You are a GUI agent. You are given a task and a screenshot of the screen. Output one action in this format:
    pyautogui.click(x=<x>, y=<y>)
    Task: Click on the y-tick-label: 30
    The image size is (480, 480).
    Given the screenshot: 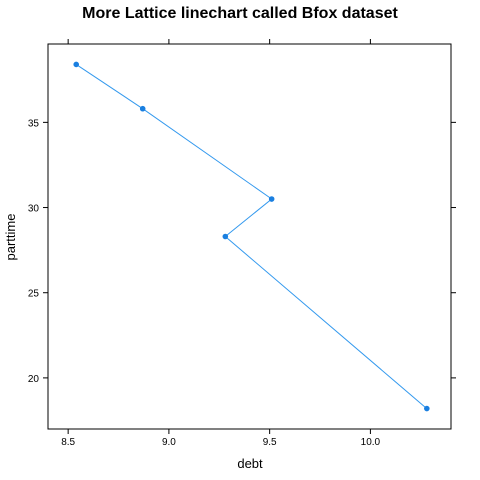 What is the action you would take?
    pyautogui.click(x=34, y=209)
    